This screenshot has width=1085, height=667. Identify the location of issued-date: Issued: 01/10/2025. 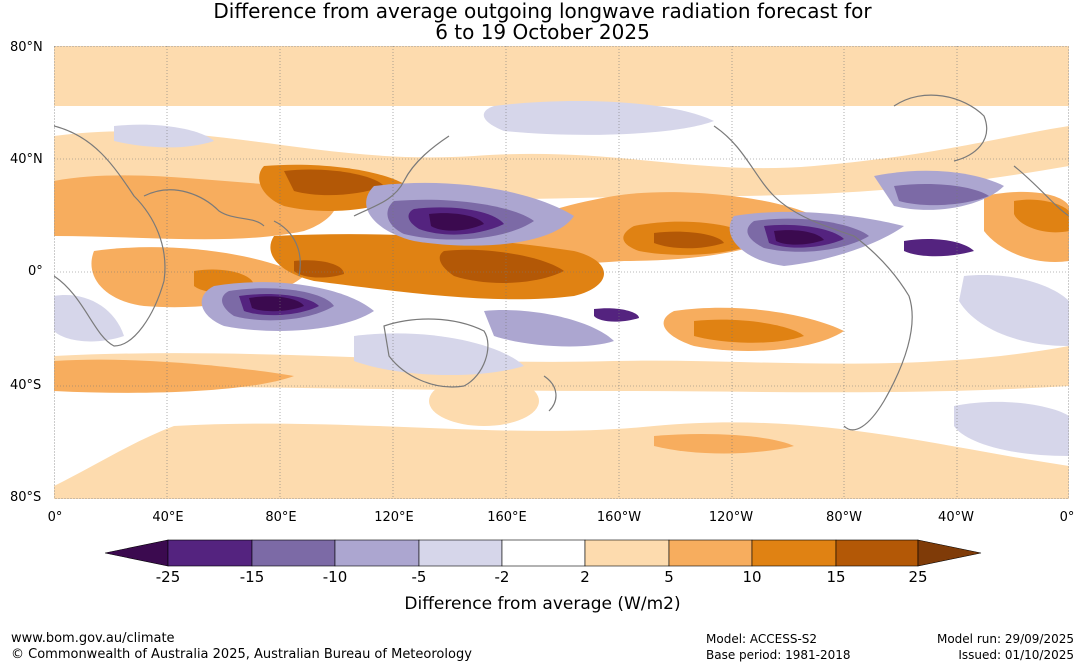
(1016, 655).